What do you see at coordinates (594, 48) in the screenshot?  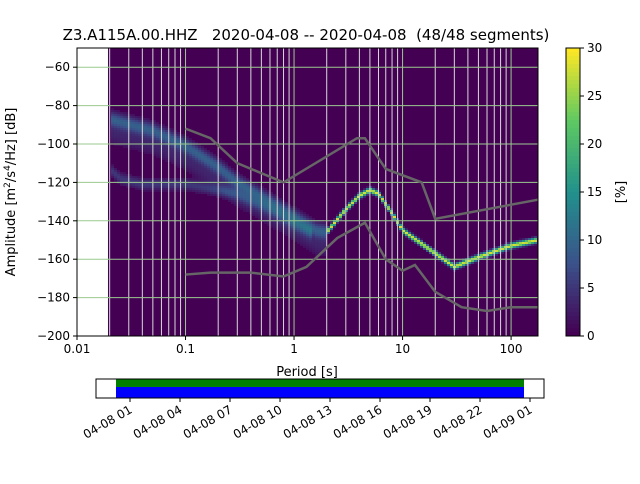 I see `colorbar-tick-label: 30` at bounding box center [594, 48].